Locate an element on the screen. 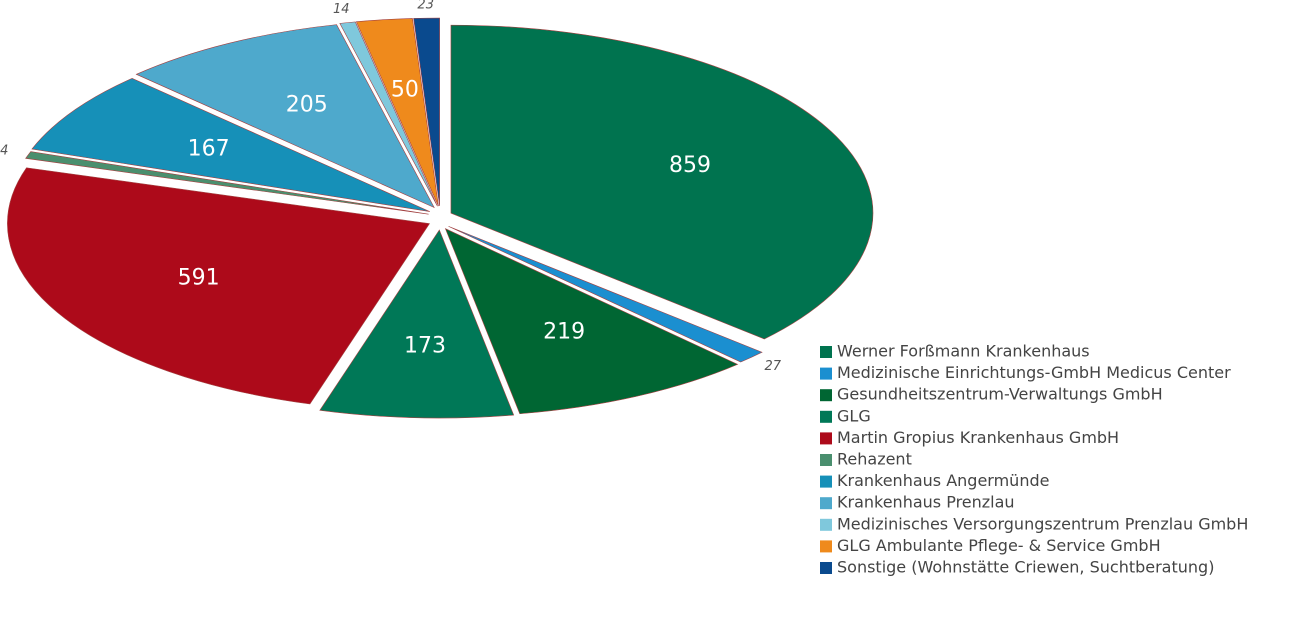 The image size is (1312, 626). data-label: 23 is located at coordinates (425, 6).